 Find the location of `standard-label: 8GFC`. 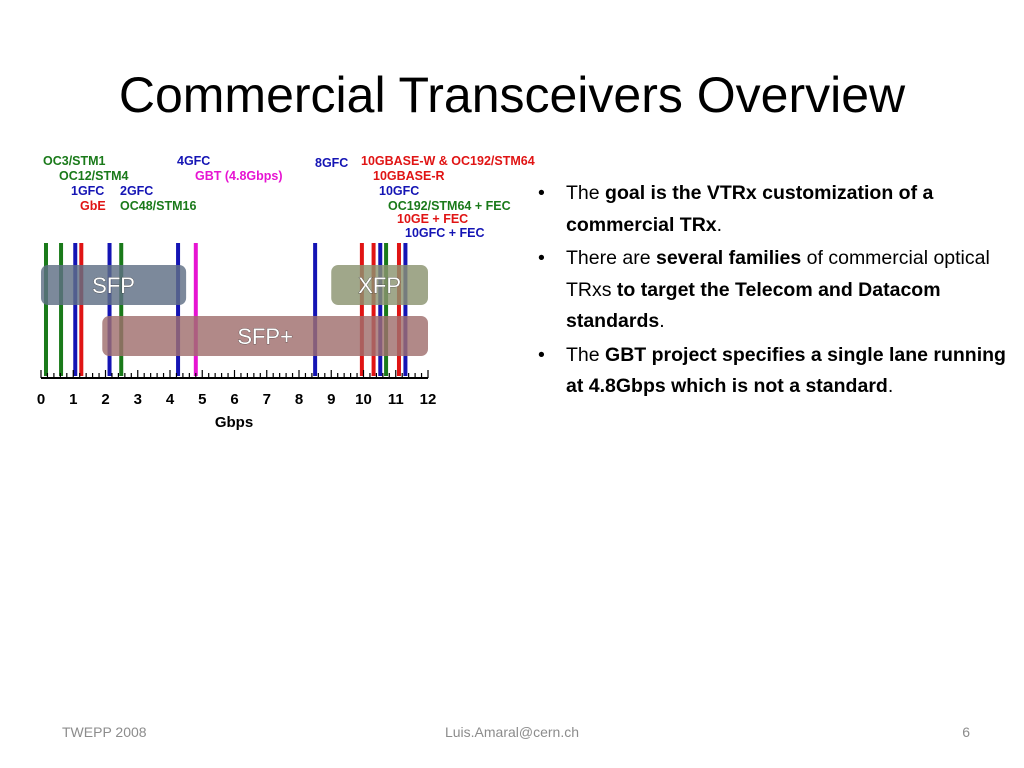

standard-label: 8GFC is located at coordinates (331, 163).